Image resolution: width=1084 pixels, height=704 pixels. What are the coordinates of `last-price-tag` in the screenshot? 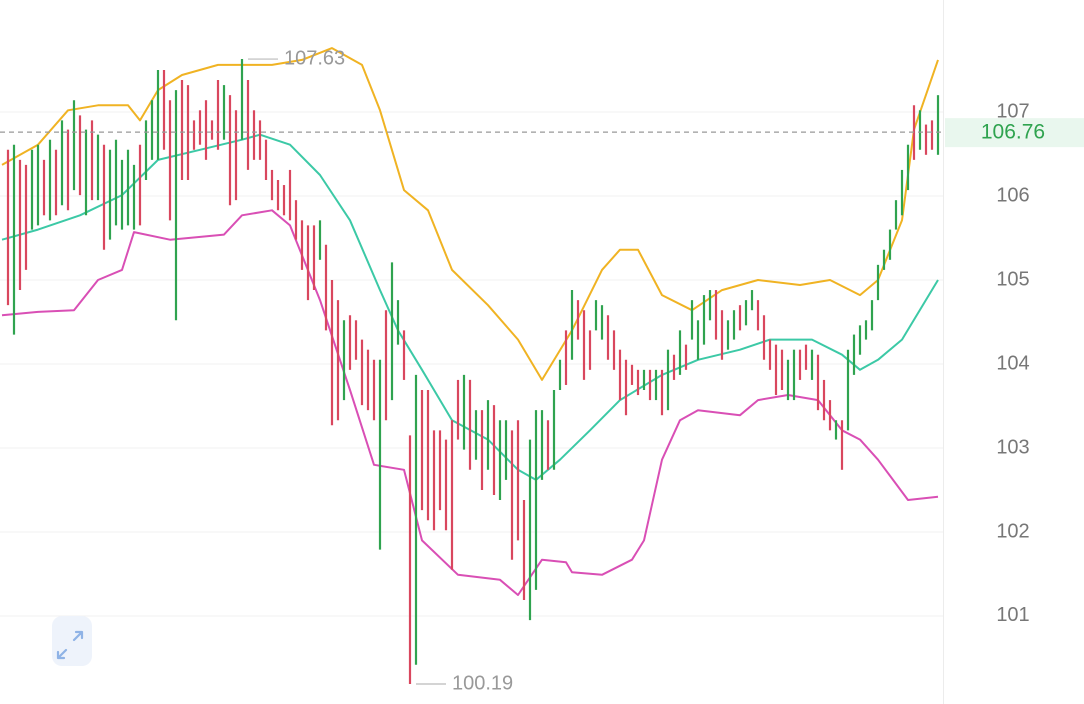 It's located at (1014, 133).